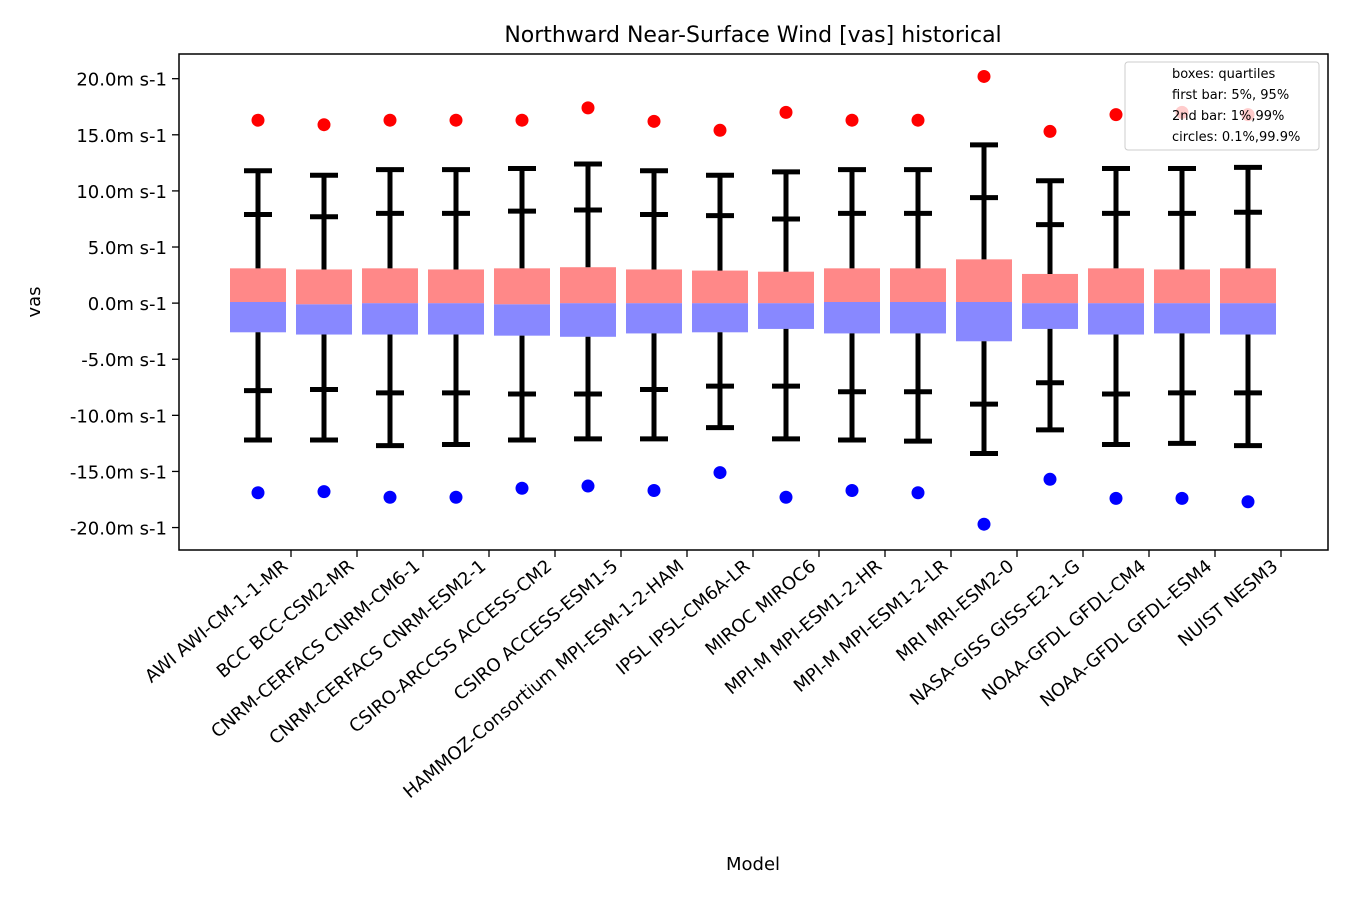  What do you see at coordinates (34, 301) in the screenshot?
I see `y-axis-label: vas` at bounding box center [34, 301].